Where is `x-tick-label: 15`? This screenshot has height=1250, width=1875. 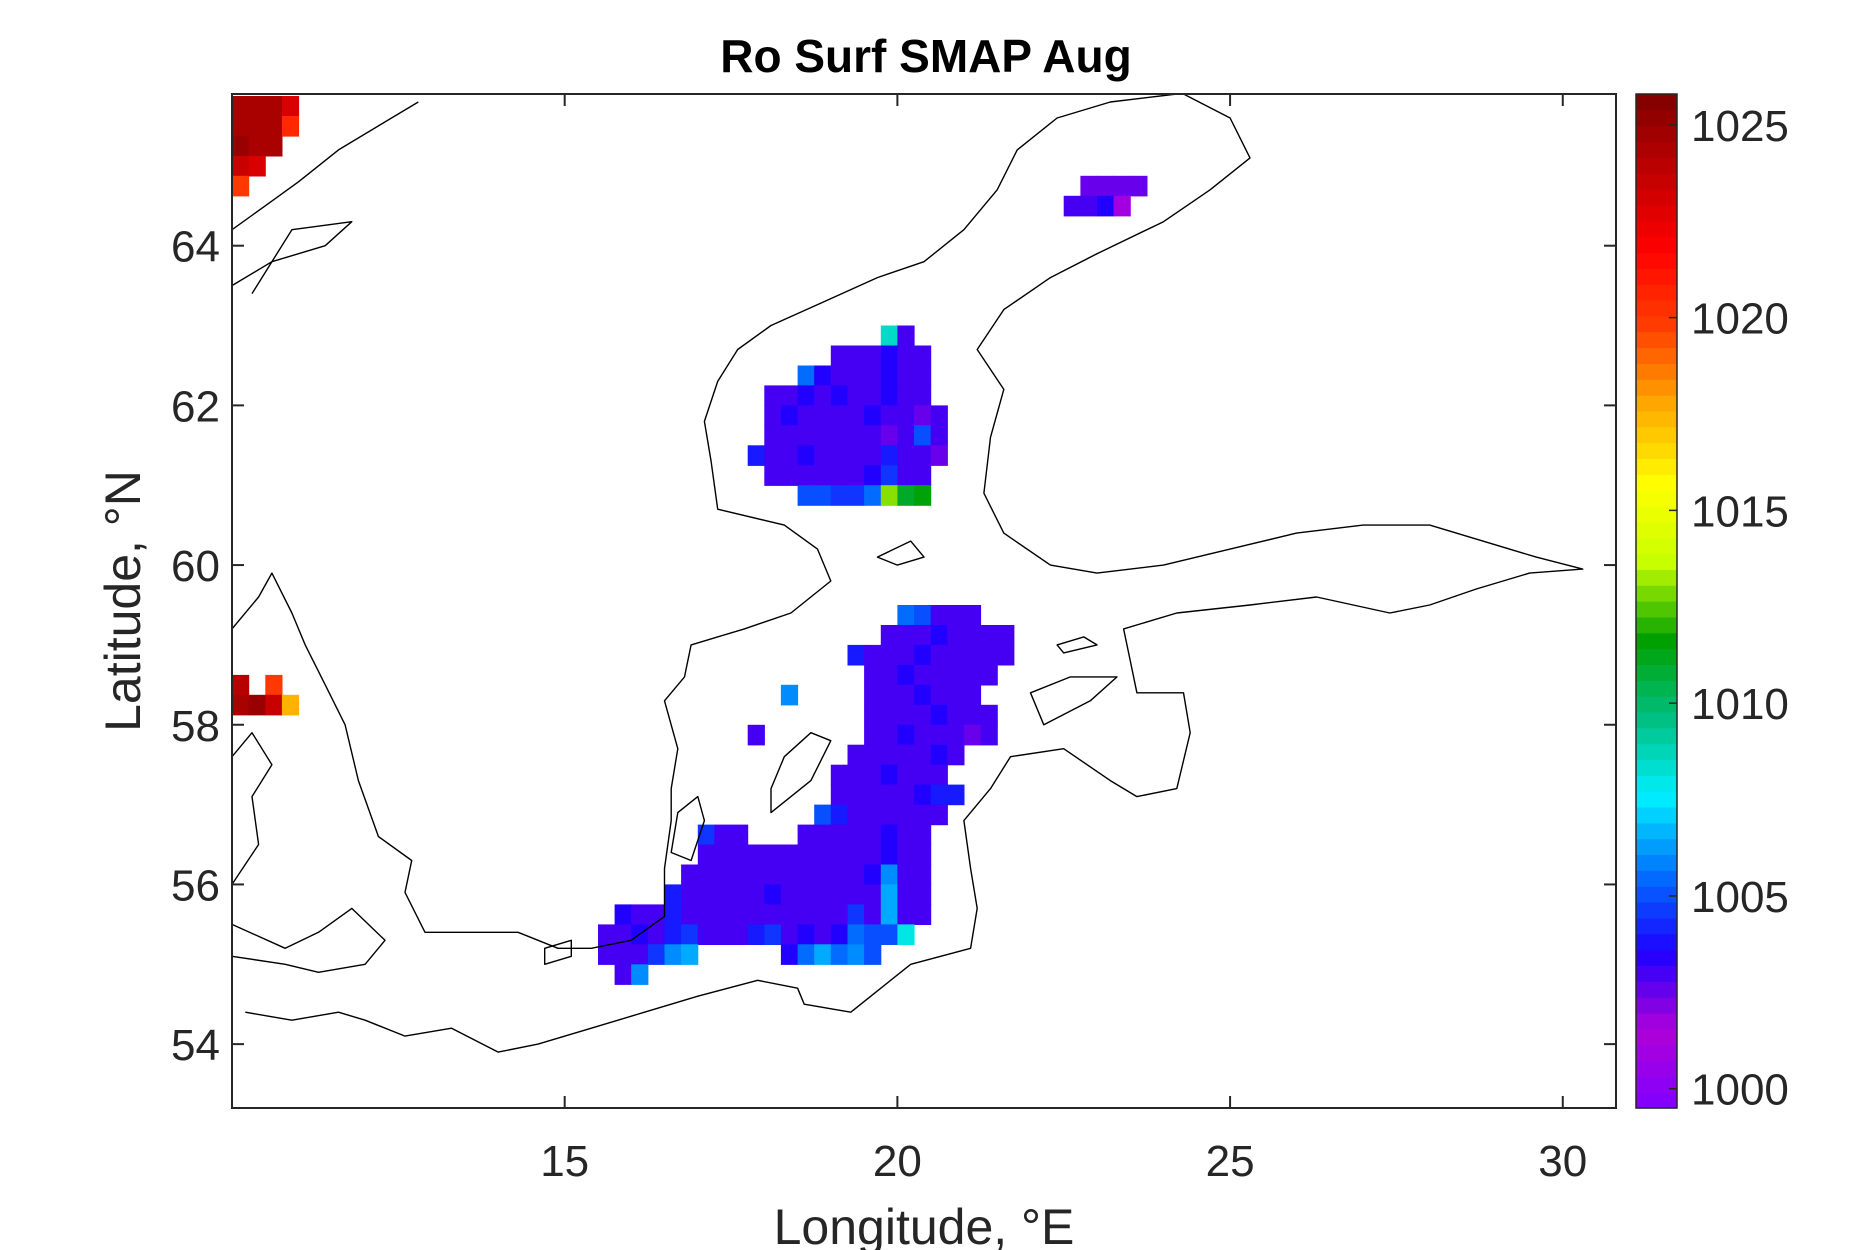
x-tick-label: 15 is located at coordinates (564, 1161).